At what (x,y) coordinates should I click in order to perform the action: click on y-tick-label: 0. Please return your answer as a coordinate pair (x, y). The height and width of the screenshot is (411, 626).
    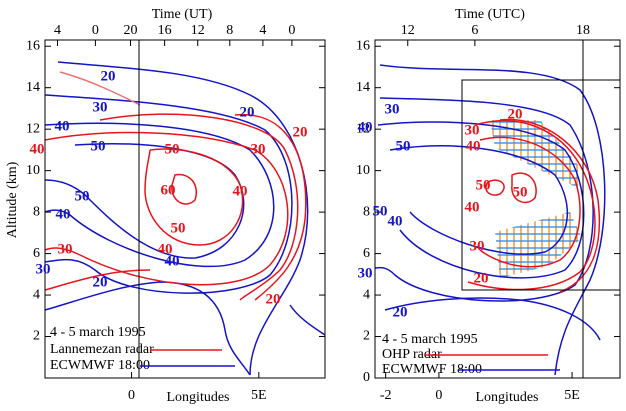
    Looking at the image, I should click on (366, 377).